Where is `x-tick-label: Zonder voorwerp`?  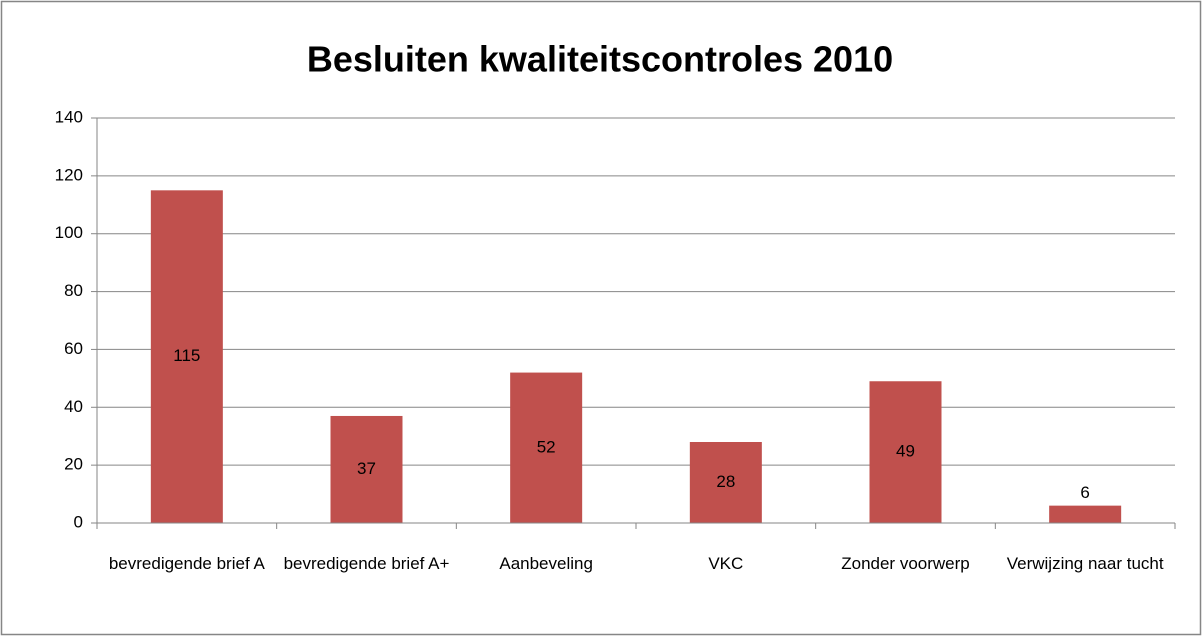 x-tick-label: Zonder voorwerp is located at coordinates (905, 563).